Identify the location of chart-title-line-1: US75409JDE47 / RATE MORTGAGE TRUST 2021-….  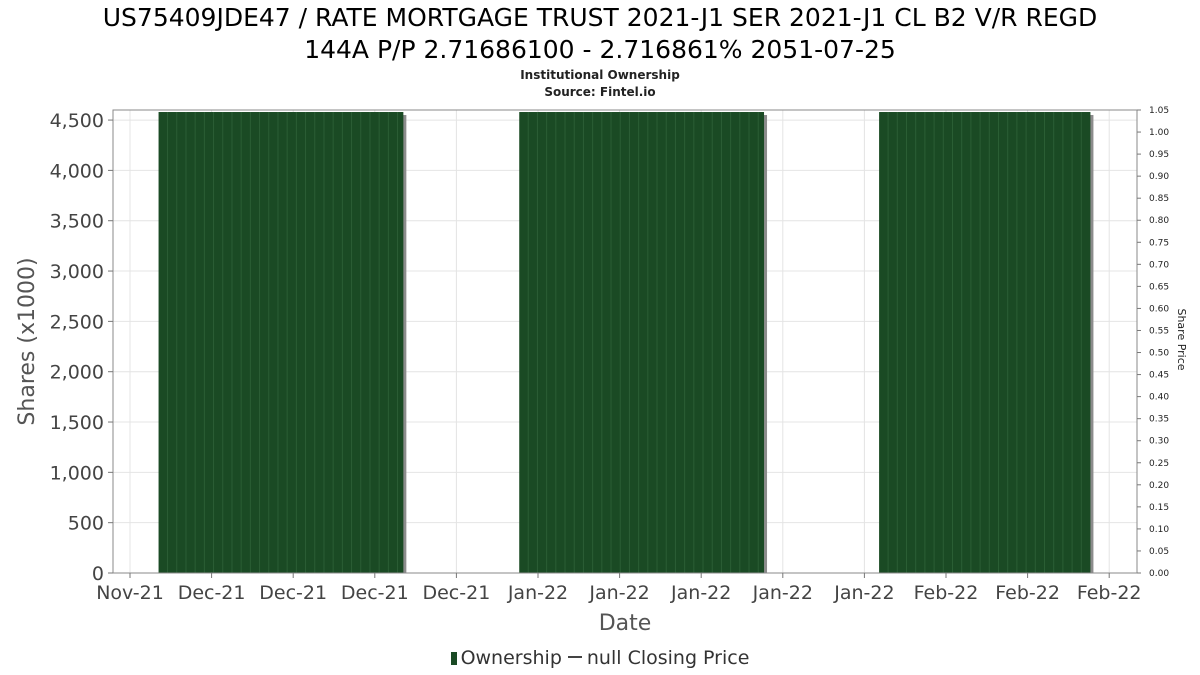
(600, 17).